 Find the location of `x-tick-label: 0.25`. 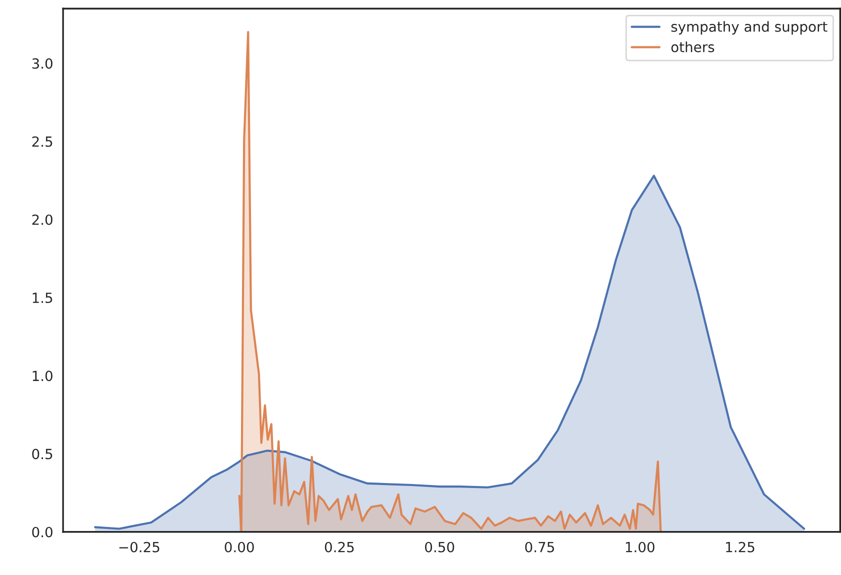

x-tick-label: 0.25 is located at coordinates (339, 547).